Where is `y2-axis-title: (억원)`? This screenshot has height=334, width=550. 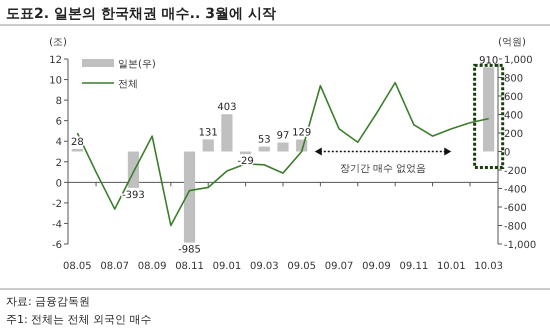 y2-axis-title: (억원) is located at coordinates (512, 42).